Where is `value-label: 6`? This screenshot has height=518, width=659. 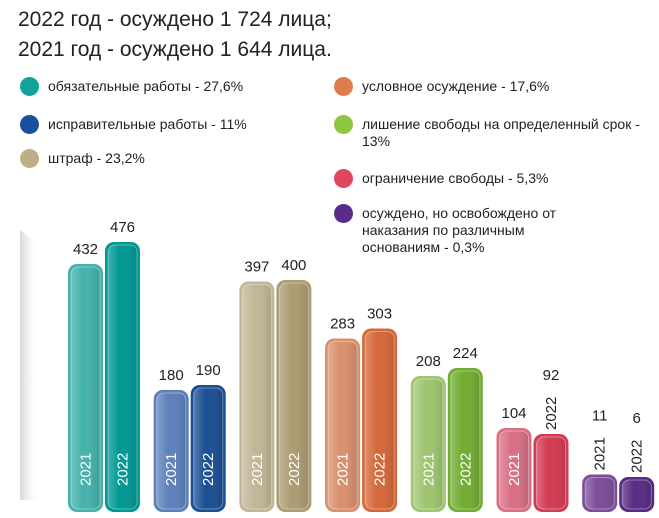 value-label: 6 is located at coordinates (637, 418).